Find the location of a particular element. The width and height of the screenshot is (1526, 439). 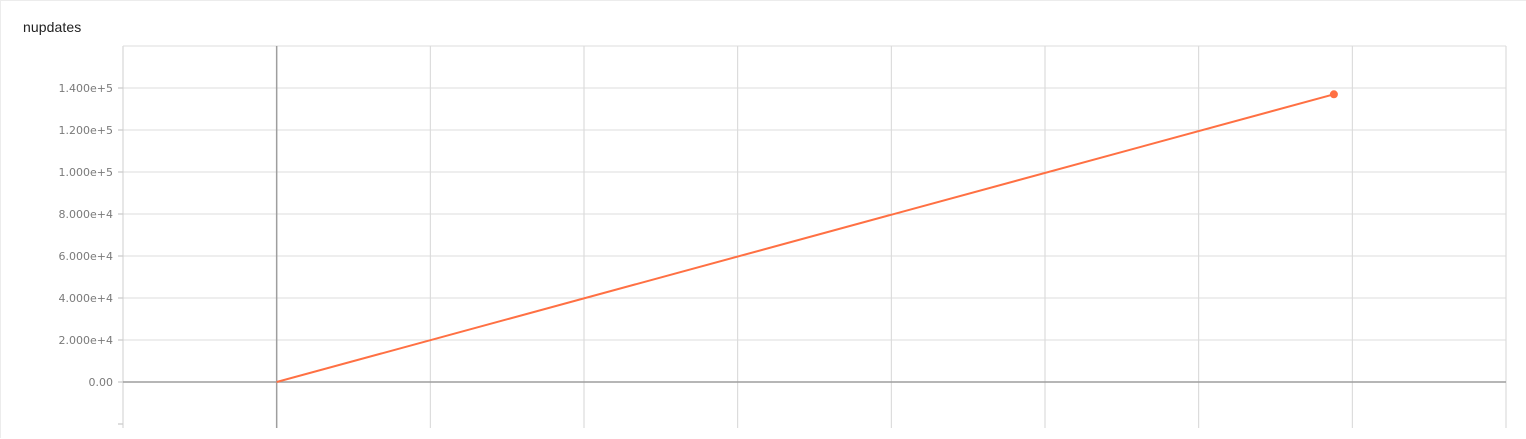

y-tick-label: 6.000e+4 is located at coordinates (86, 256).